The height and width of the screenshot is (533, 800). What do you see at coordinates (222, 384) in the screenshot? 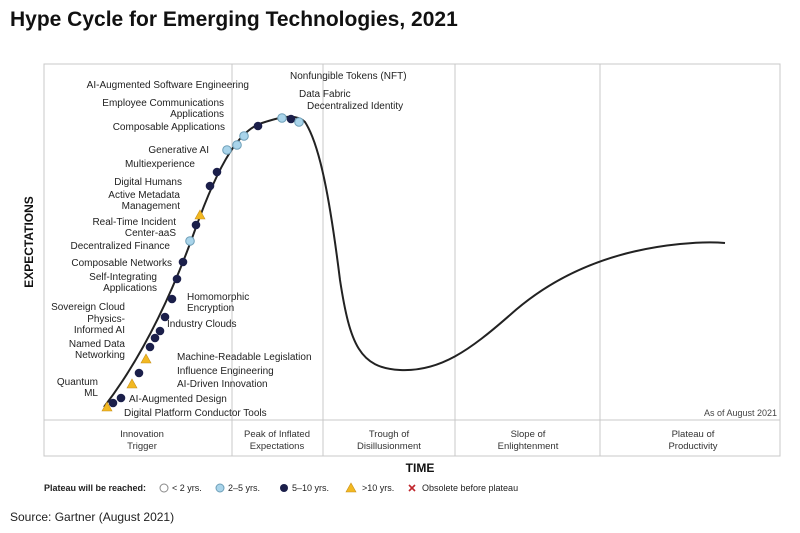
I see `tech-label-ai-driven-innovation: AI-Driven Innovation` at bounding box center [222, 384].